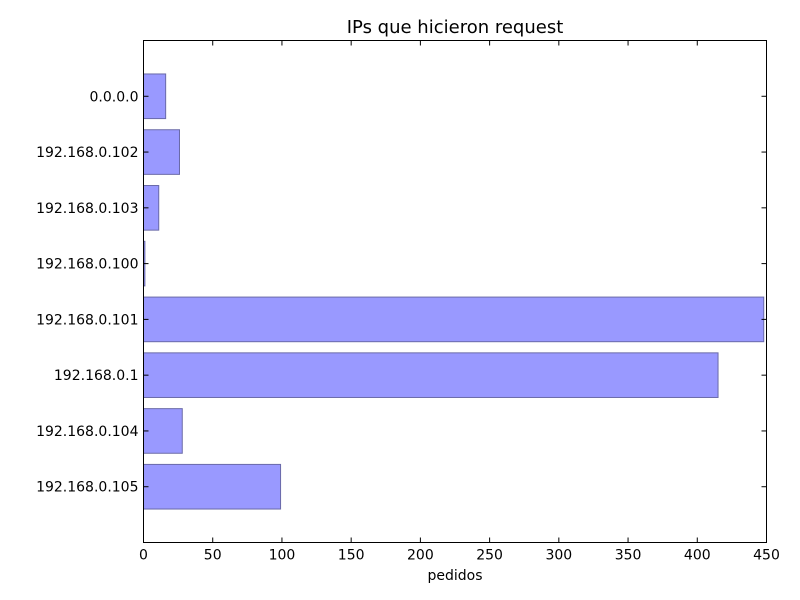 The width and height of the screenshot is (800, 600). What do you see at coordinates (114, 97) in the screenshot?
I see `y-tick-label: 0.0.0.0` at bounding box center [114, 97].